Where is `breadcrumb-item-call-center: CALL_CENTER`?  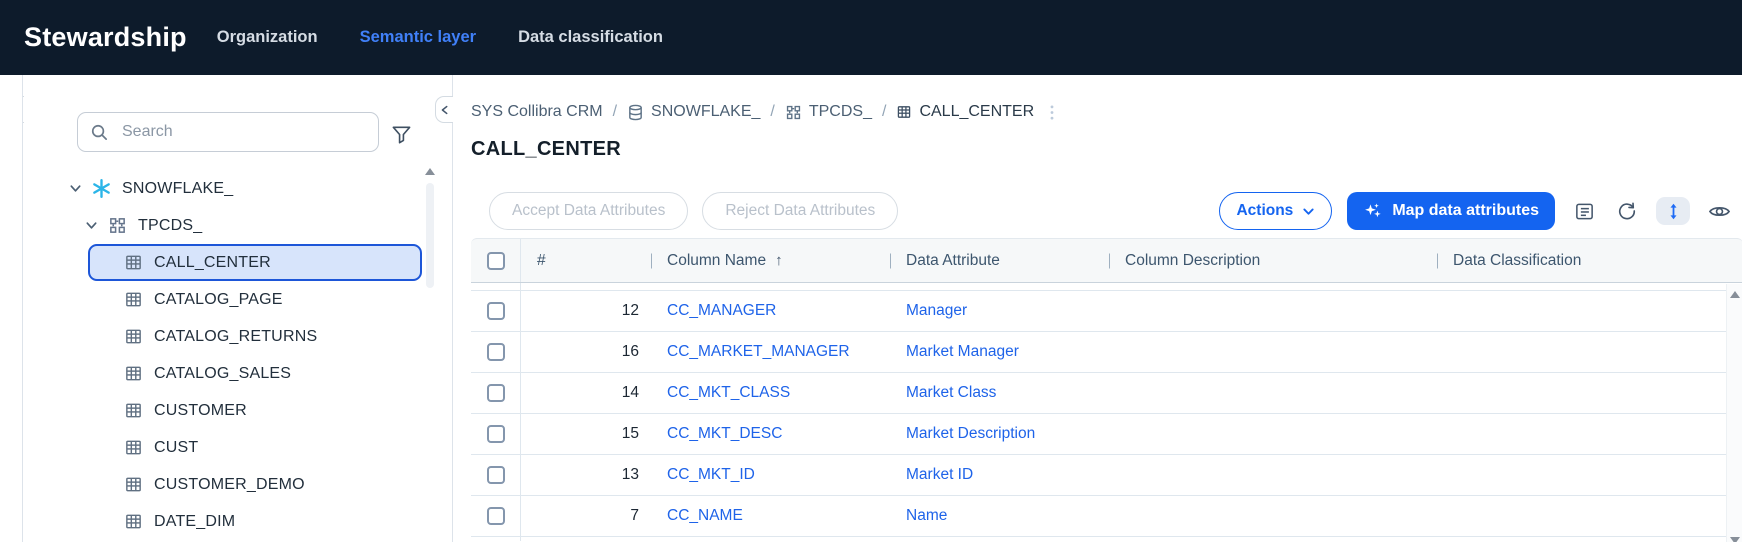
breadcrumb-item-call-center: CALL_CENTER is located at coordinates (965, 112).